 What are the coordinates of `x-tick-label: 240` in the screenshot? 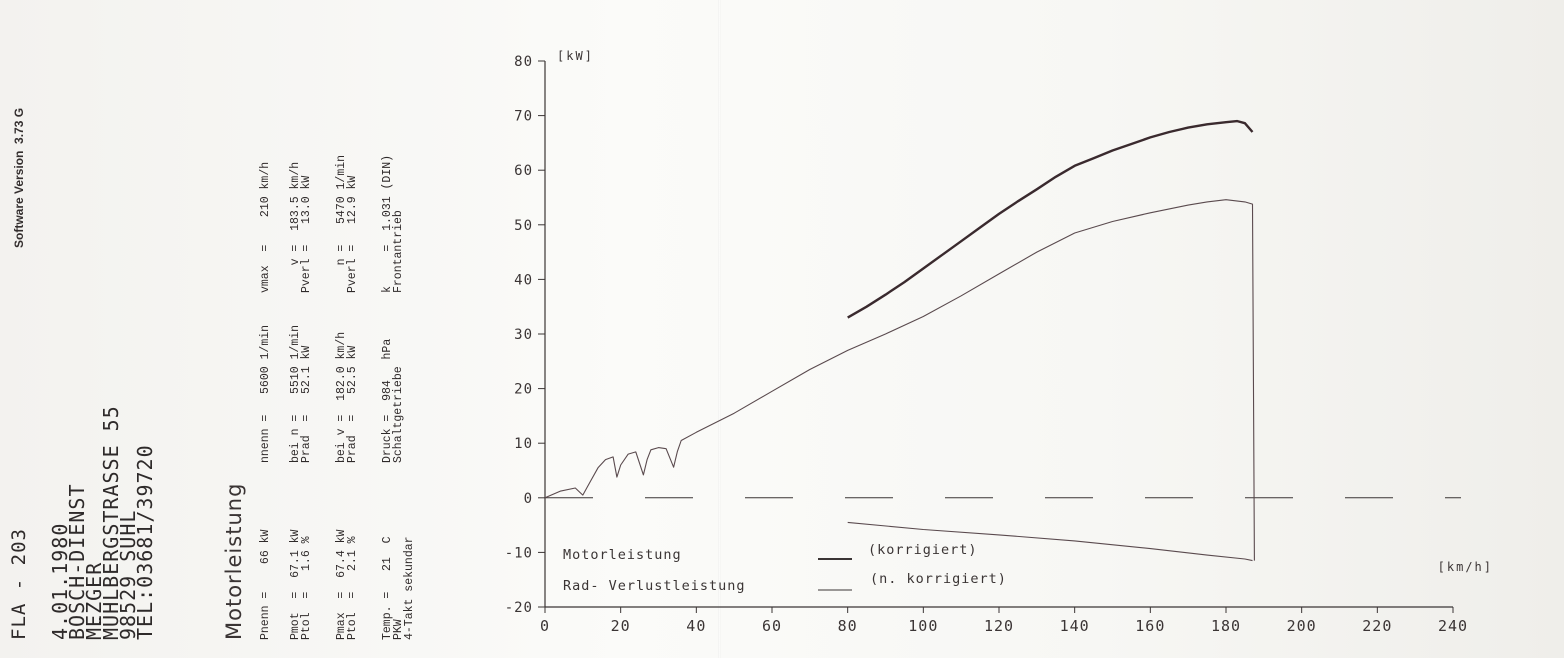 It's located at (1453, 626).